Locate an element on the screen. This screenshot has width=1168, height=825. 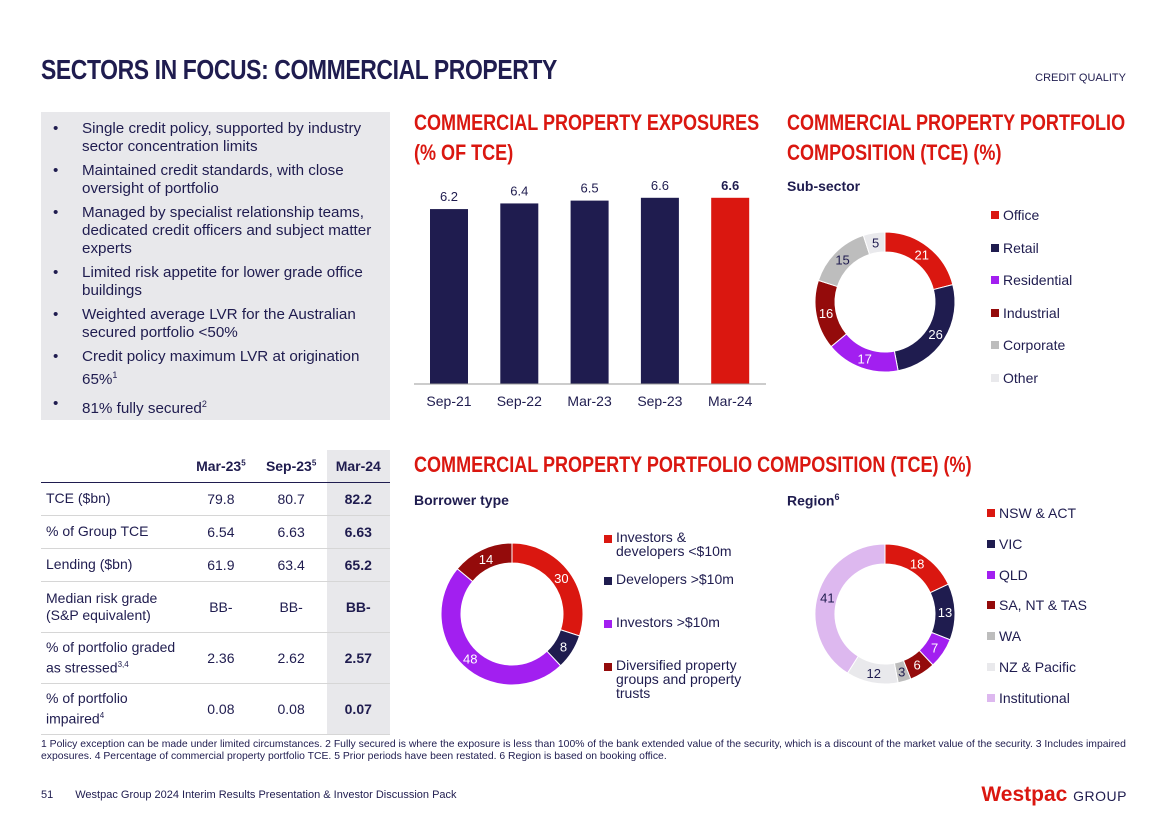
table-corner is located at coordinates (113, 466).